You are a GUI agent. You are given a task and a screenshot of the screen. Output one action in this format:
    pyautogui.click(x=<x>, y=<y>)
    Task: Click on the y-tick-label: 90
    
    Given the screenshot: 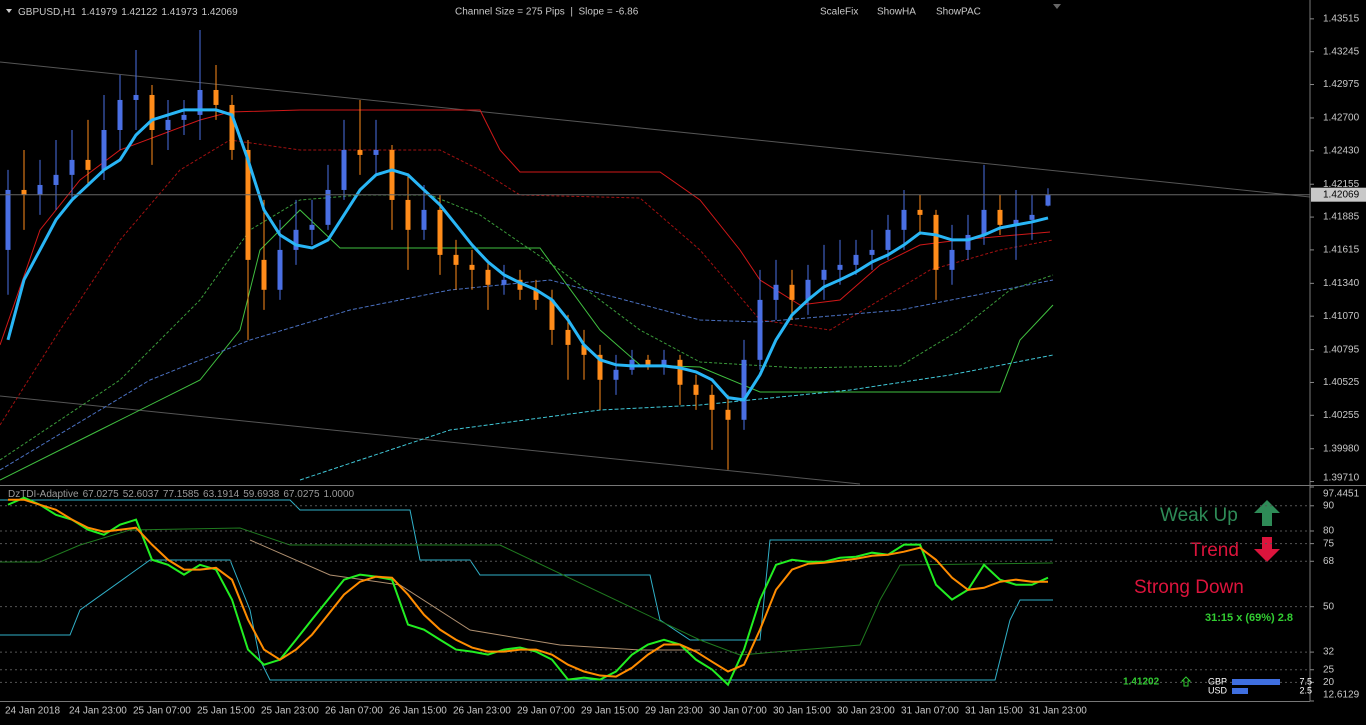 What is the action you would take?
    pyautogui.click(x=1329, y=505)
    